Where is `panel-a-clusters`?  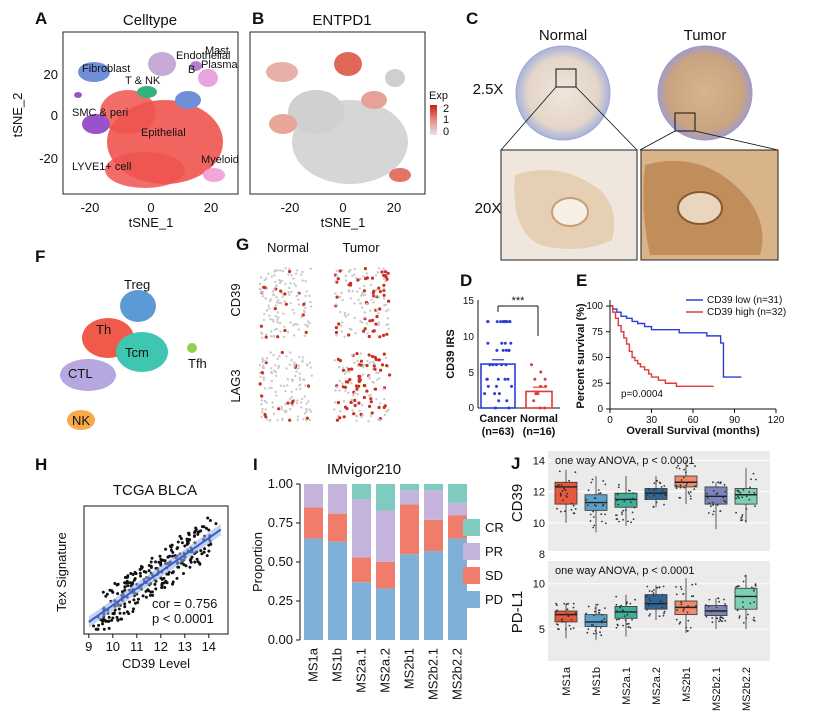 panel-a-clusters is located at coordinates (149, 120).